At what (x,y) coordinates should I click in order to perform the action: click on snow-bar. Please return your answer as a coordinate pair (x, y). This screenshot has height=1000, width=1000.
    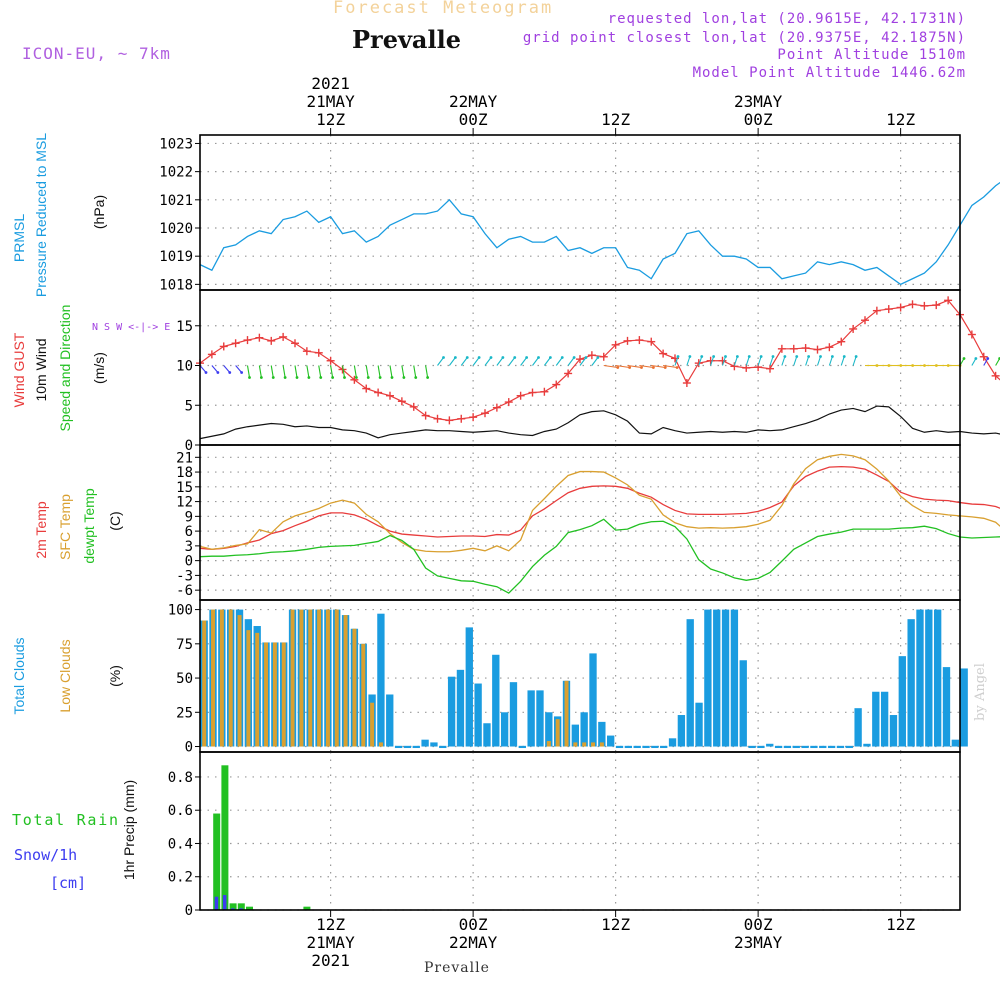
    Looking at the image, I should click on (241, 909).